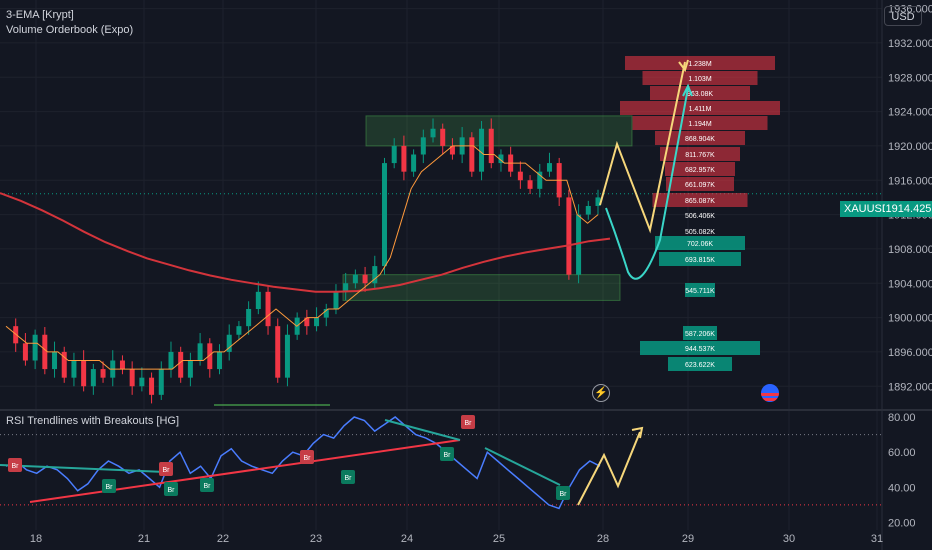  I want to click on x-tick-3: 23, so click(316, 539).